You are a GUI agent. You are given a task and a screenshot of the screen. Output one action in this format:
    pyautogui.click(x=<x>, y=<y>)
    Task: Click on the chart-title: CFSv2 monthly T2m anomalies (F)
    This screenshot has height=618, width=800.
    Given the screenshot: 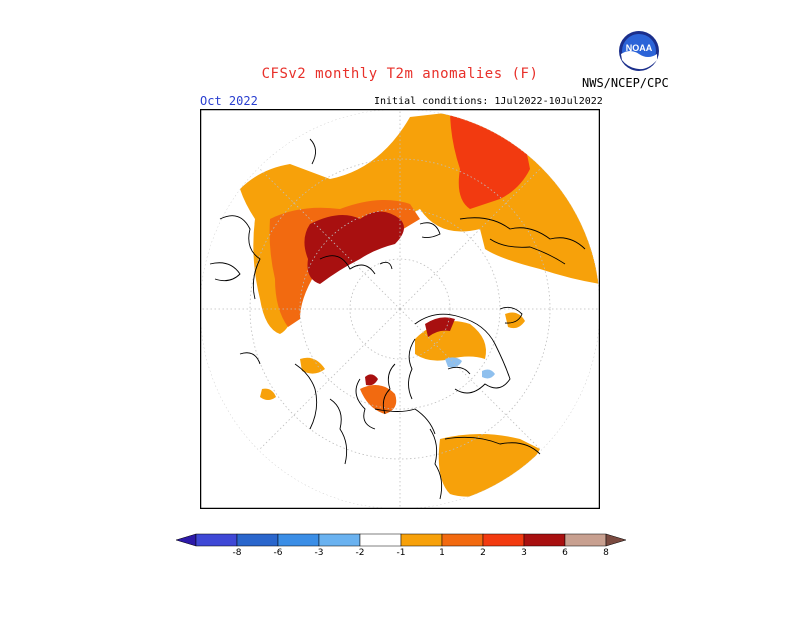 What is the action you would take?
    pyautogui.click(x=400, y=74)
    